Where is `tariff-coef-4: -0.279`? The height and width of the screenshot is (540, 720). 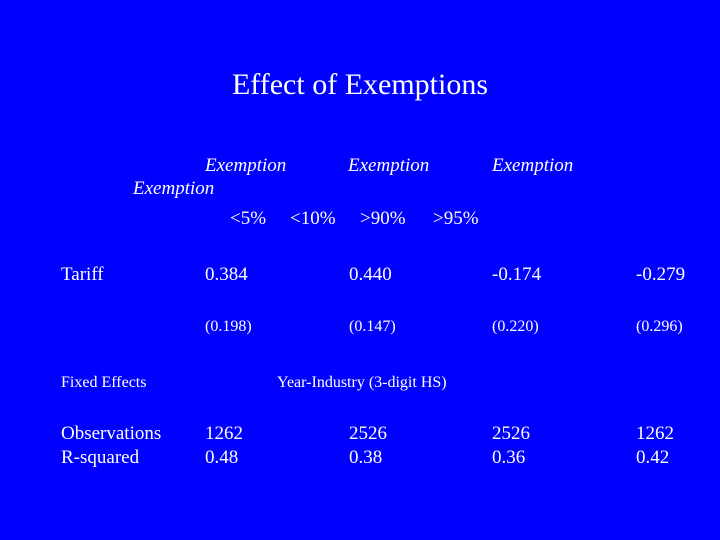
tariff-coef-4: -0.279 is located at coordinates (661, 274).